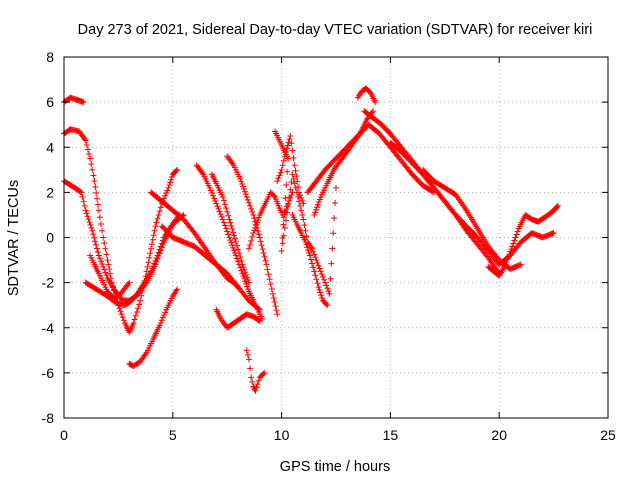  I want to click on series-scattered, so click(305, 212).